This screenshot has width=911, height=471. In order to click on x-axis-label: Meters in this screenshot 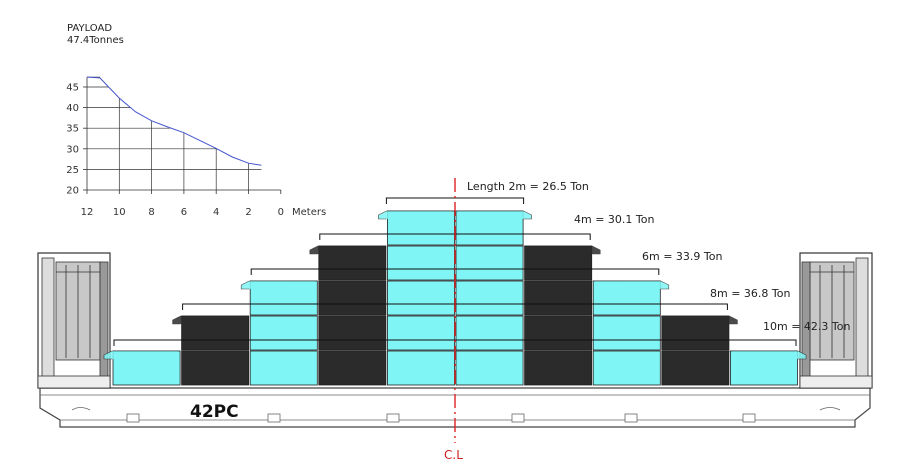, I will do `click(309, 212)`.